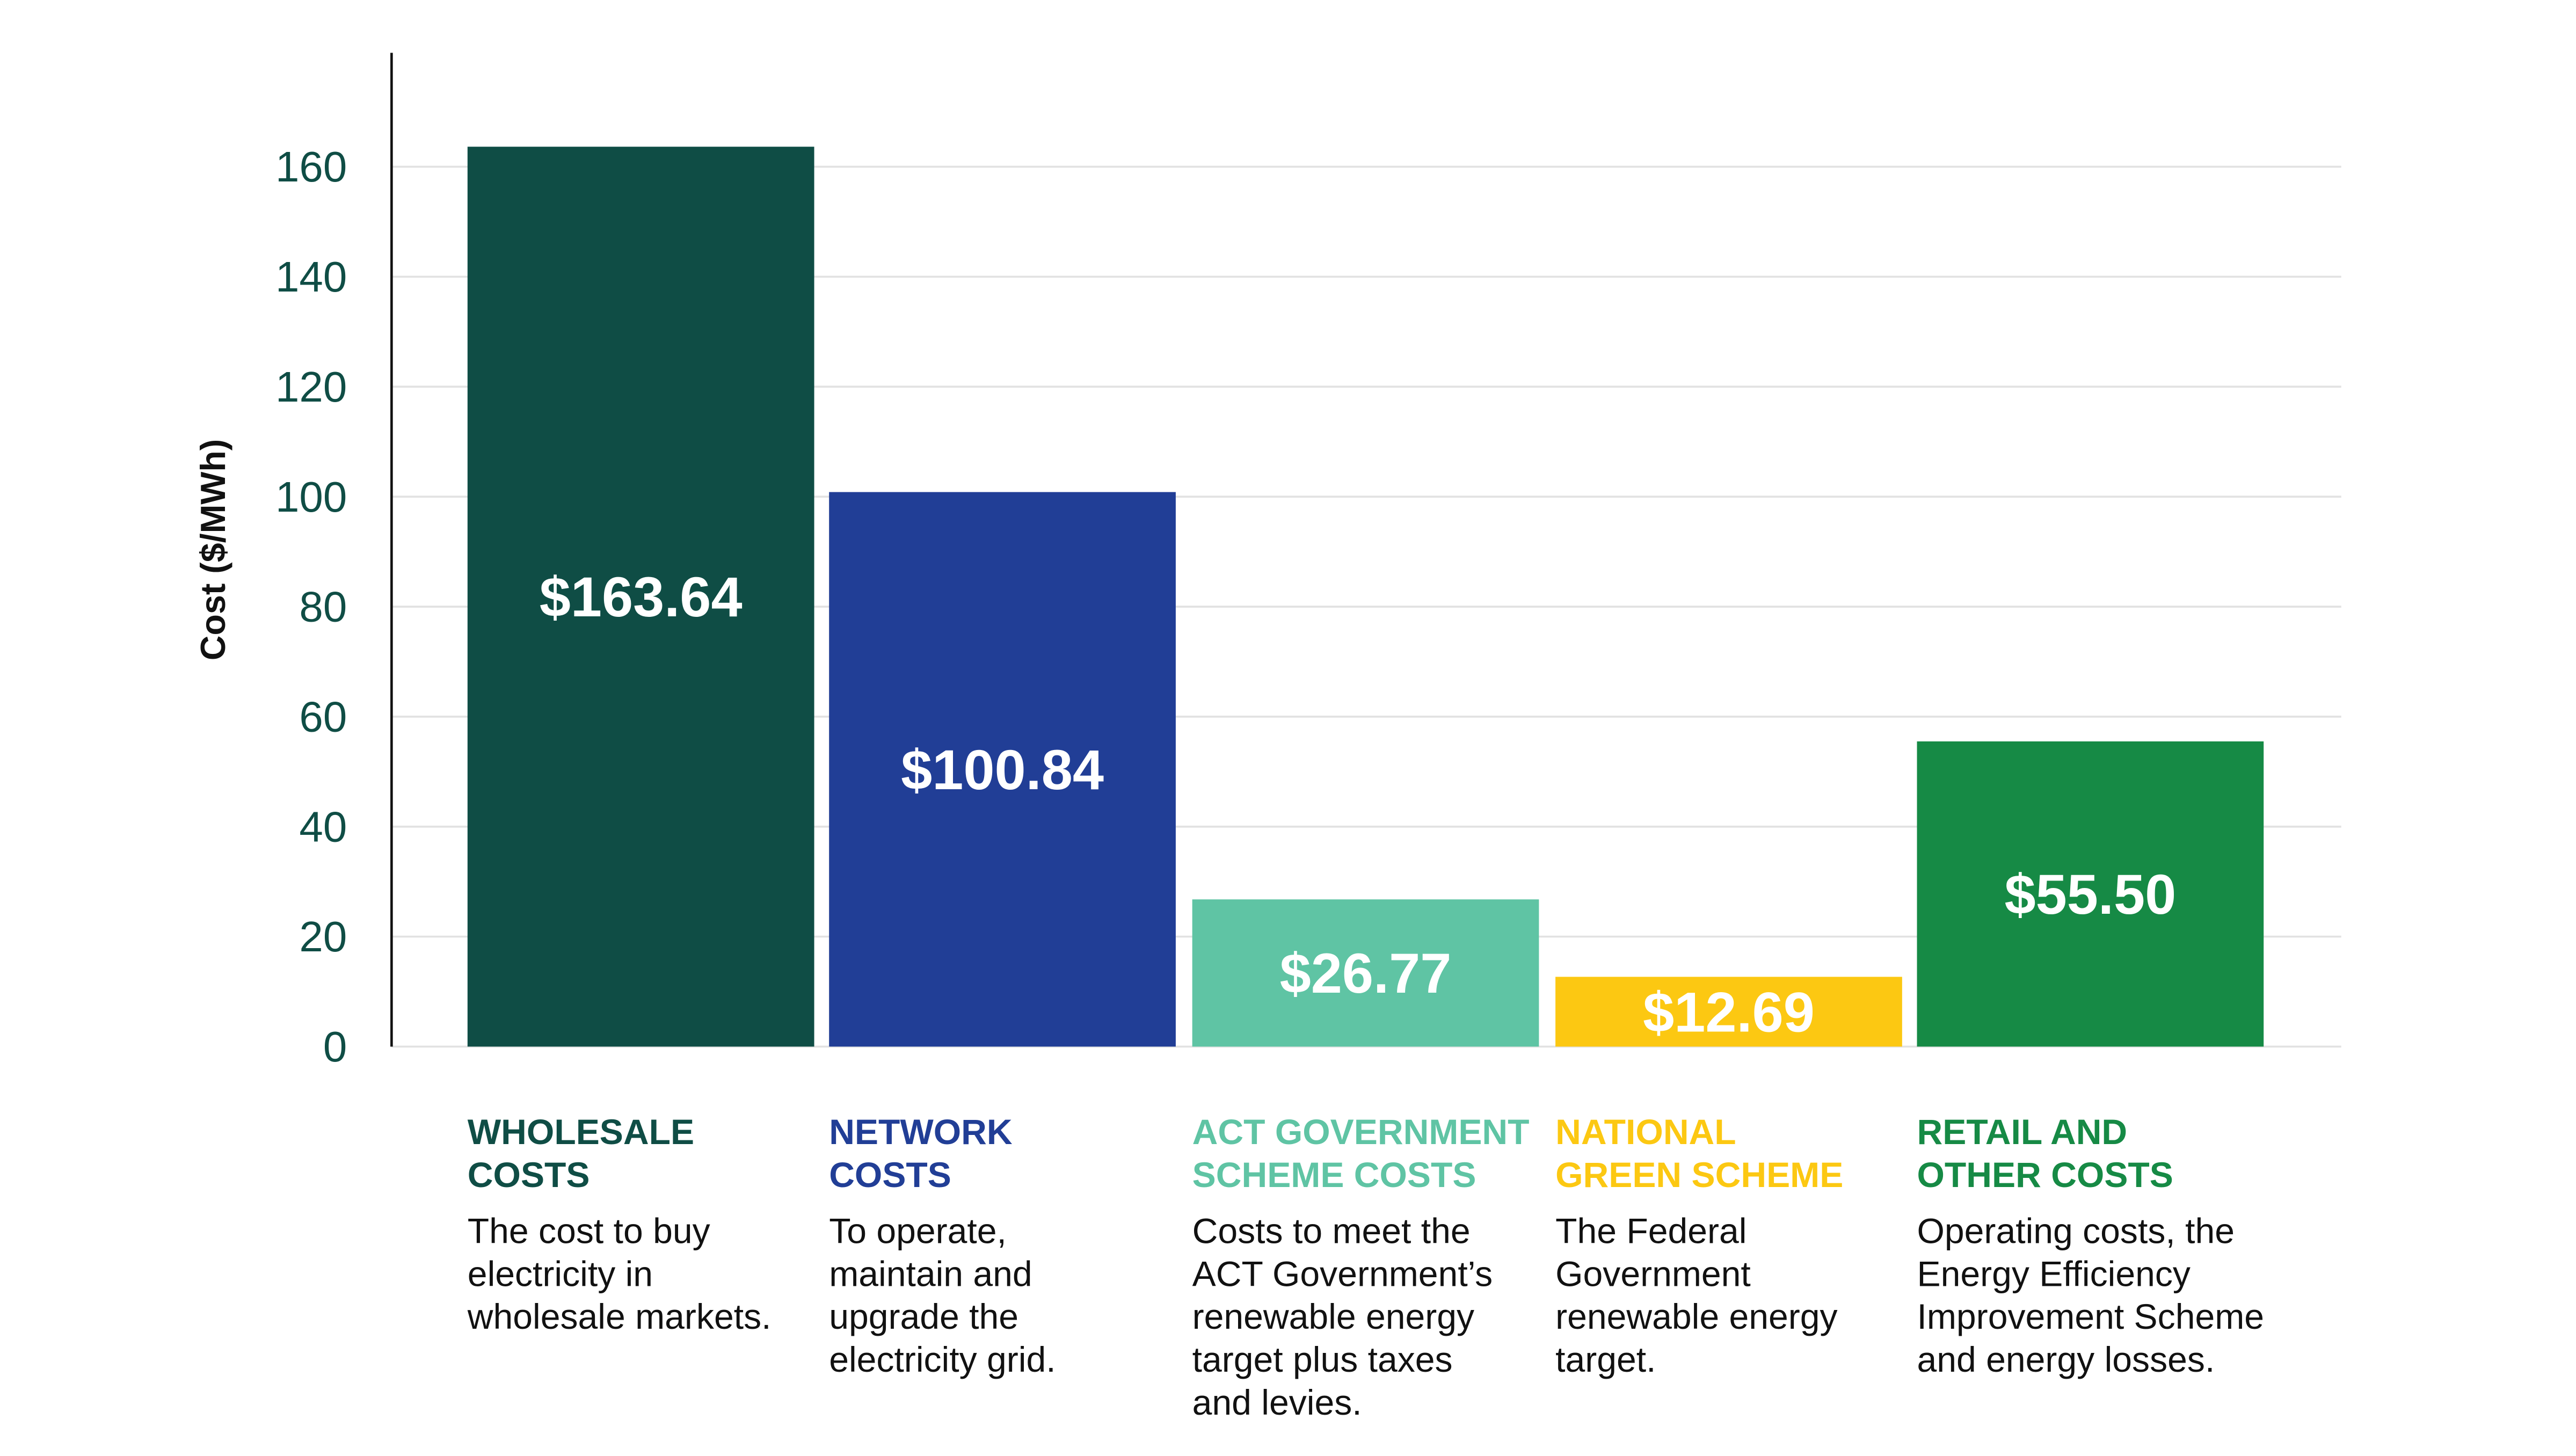 The image size is (2576, 1456). Describe the element at coordinates (2022, 1132) in the screenshot. I see `category-title: RETAIL AND` at that location.